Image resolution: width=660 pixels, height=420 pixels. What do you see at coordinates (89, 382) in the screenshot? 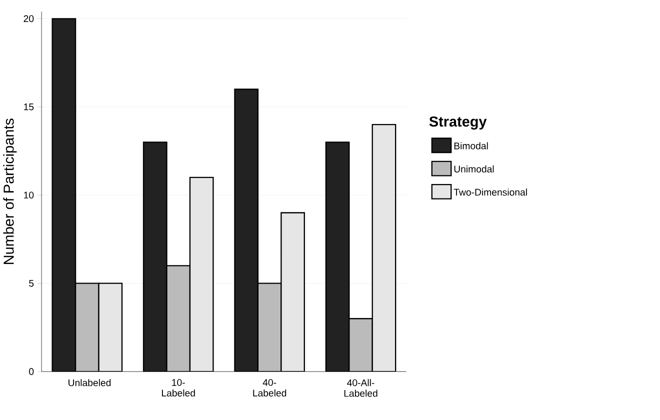
I see `x-tick-label: Unlabeled` at bounding box center [89, 382].